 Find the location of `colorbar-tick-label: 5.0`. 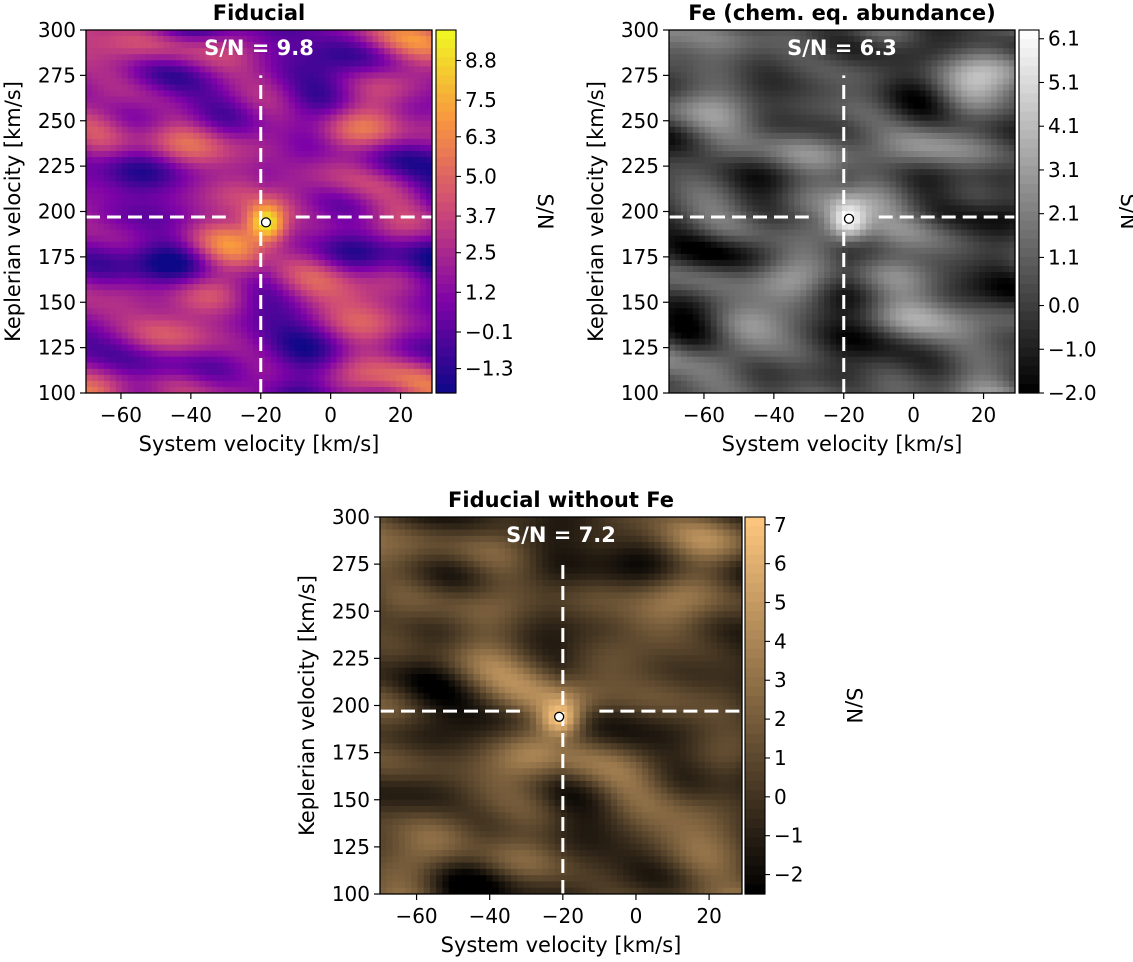

colorbar-tick-label: 5.0 is located at coordinates (481, 176).